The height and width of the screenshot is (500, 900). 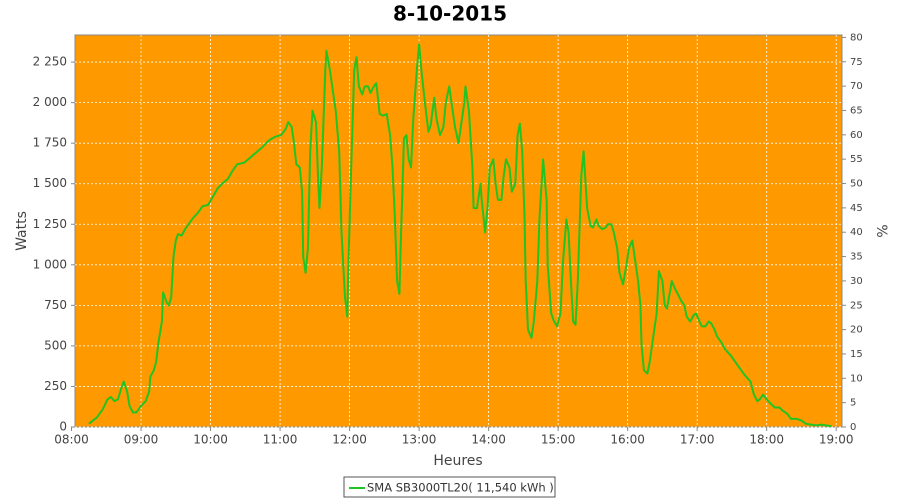 What do you see at coordinates (50, 62) in the screenshot?
I see `y-tick-label: 2 250` at bounding box center [50, 62].